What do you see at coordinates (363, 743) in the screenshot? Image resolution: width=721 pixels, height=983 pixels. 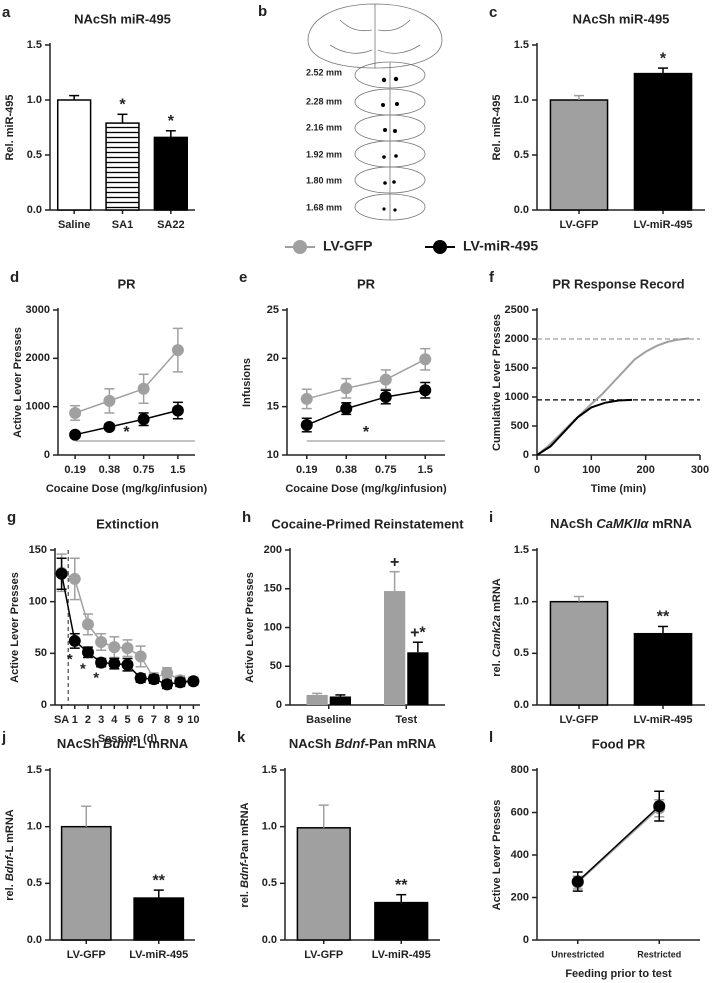 I see `chart-title: NAcSh Bdnf-Pan mRNA` at bounding box center [363, 743].